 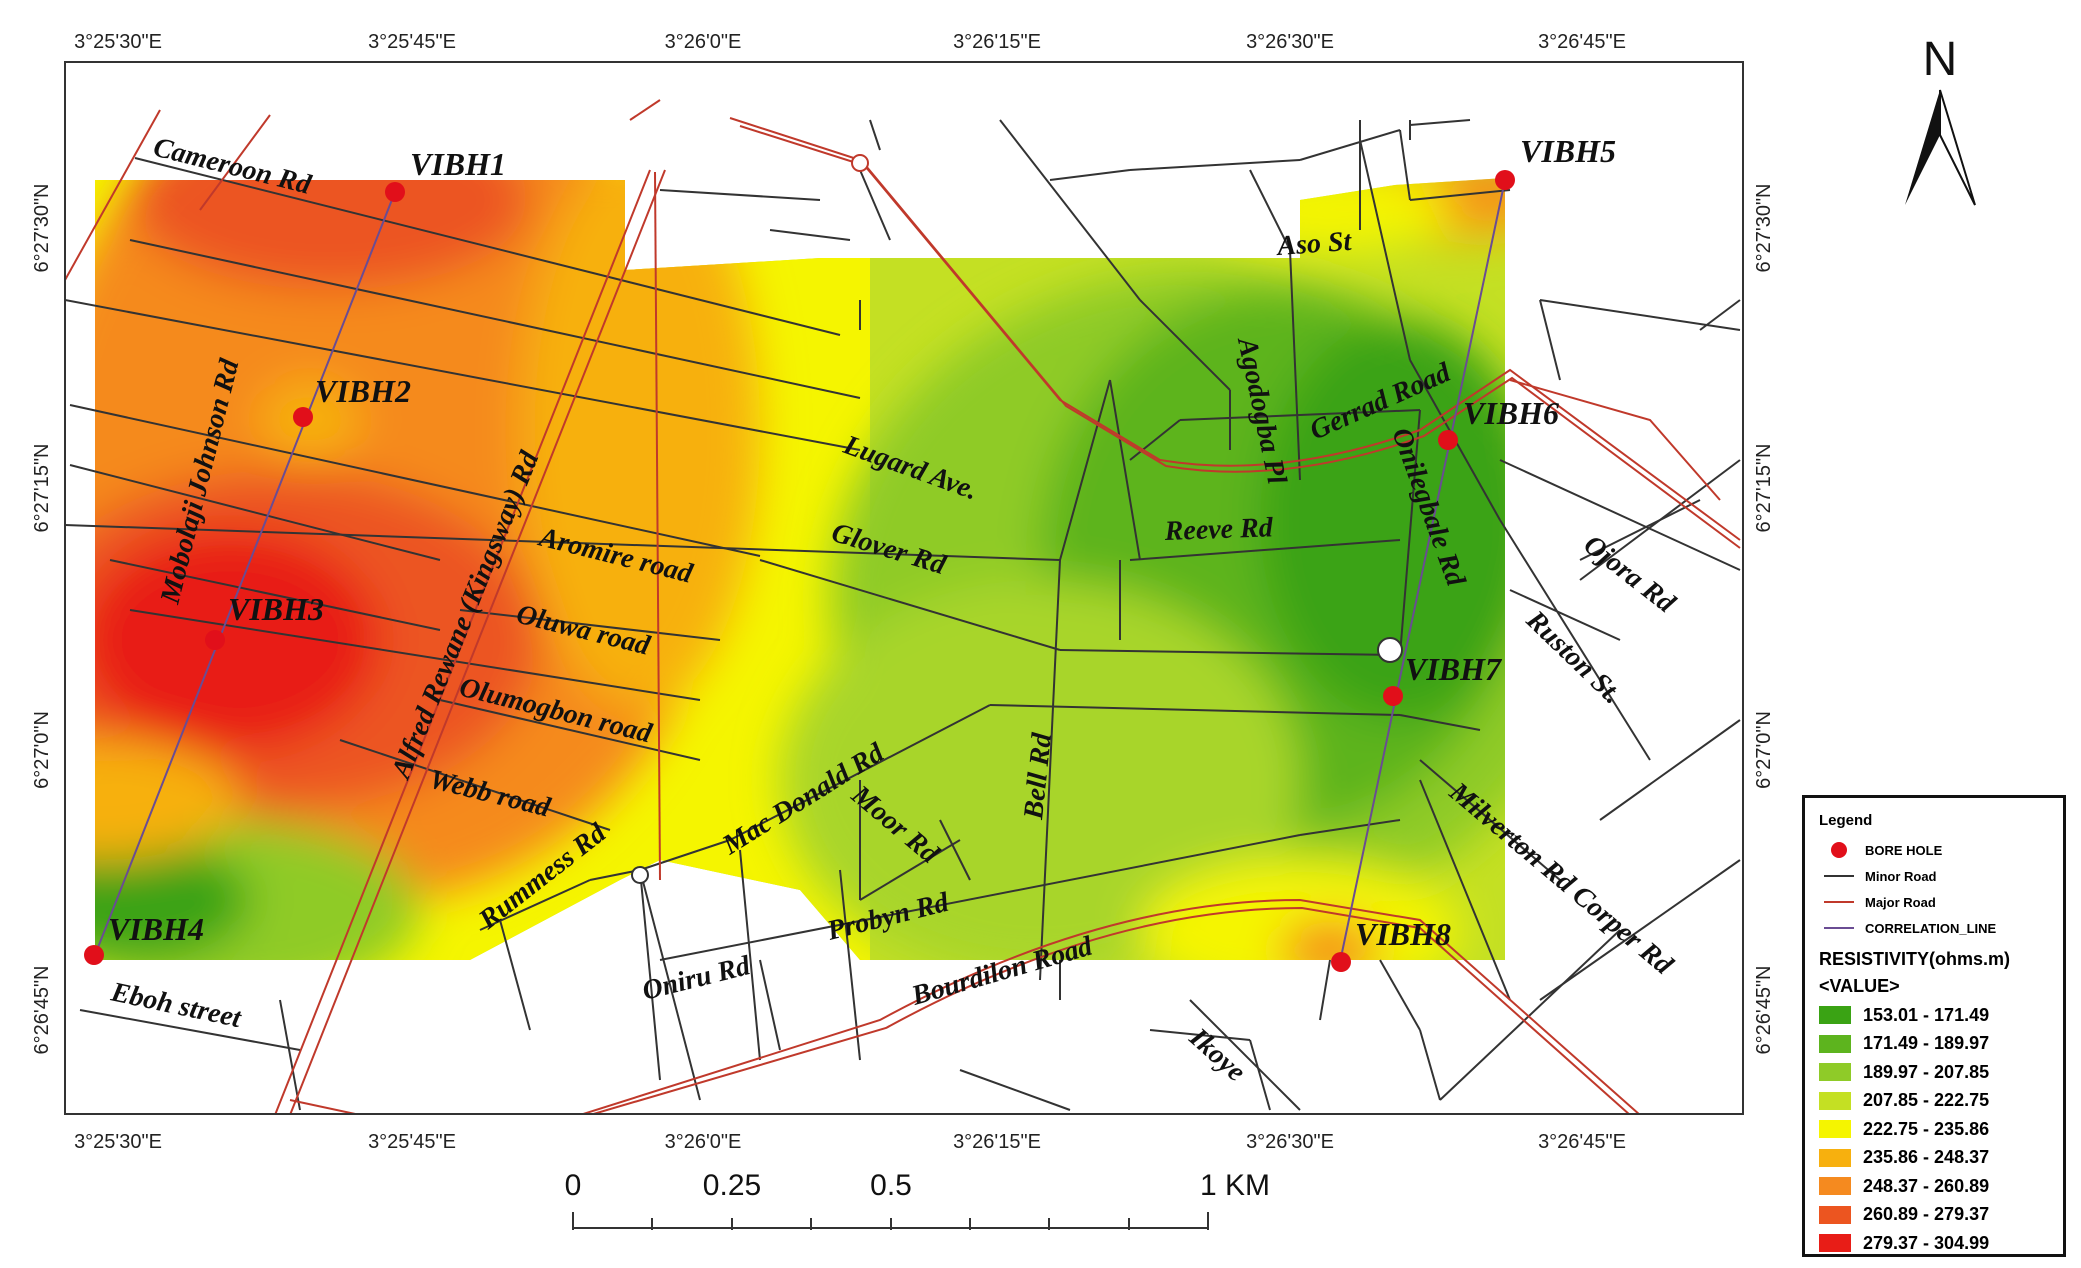 I want to click on tick-right: 6°26'45"N, so click(x=1764, y=1010).